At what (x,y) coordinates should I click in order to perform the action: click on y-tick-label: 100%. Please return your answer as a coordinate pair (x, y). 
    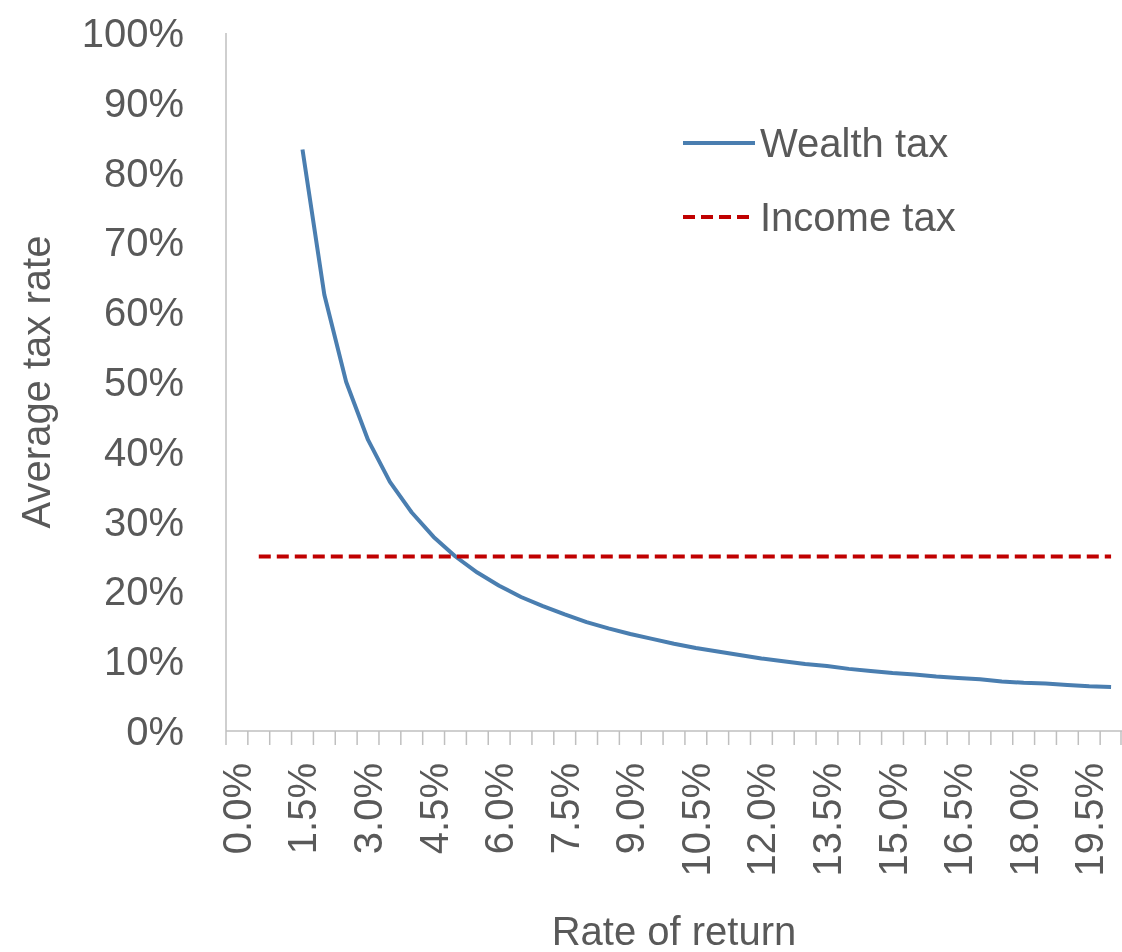
    Looking at the image, I should click on (132, 33).